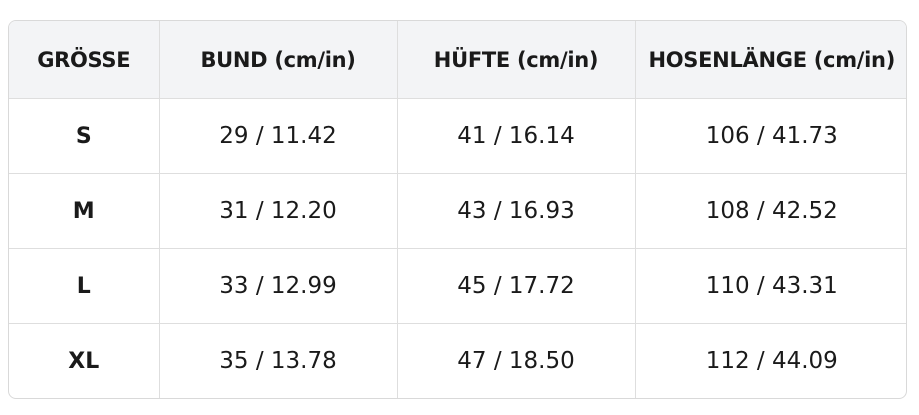 This screenshot has height=415, width=919. I want to click on measure-cell: 41 / 16.14, so click(516, 136).